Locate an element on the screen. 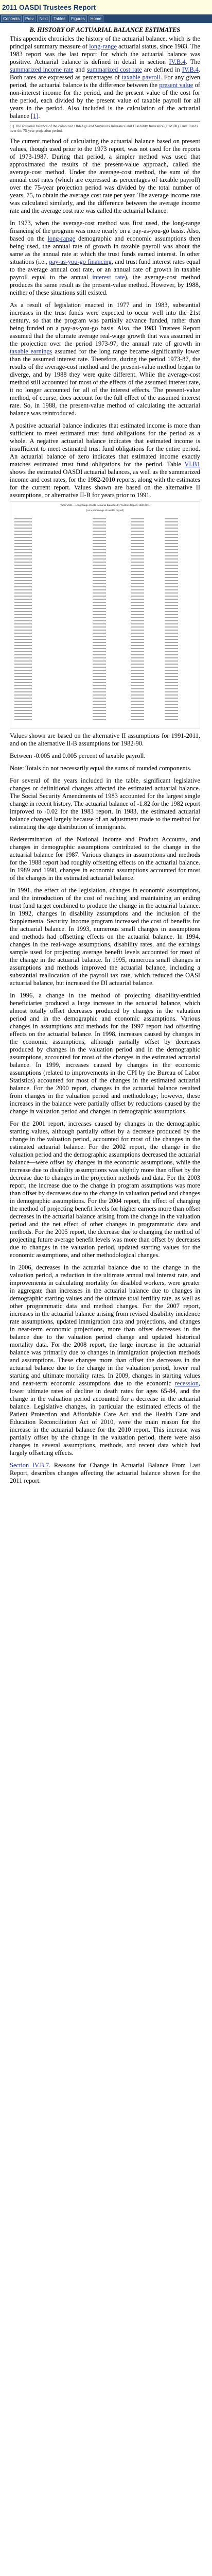 The height and width of the screenshot is (2576, 212). pay-as-you-go-link: pay-as-you-go financing is located at coordinates (80, 261).